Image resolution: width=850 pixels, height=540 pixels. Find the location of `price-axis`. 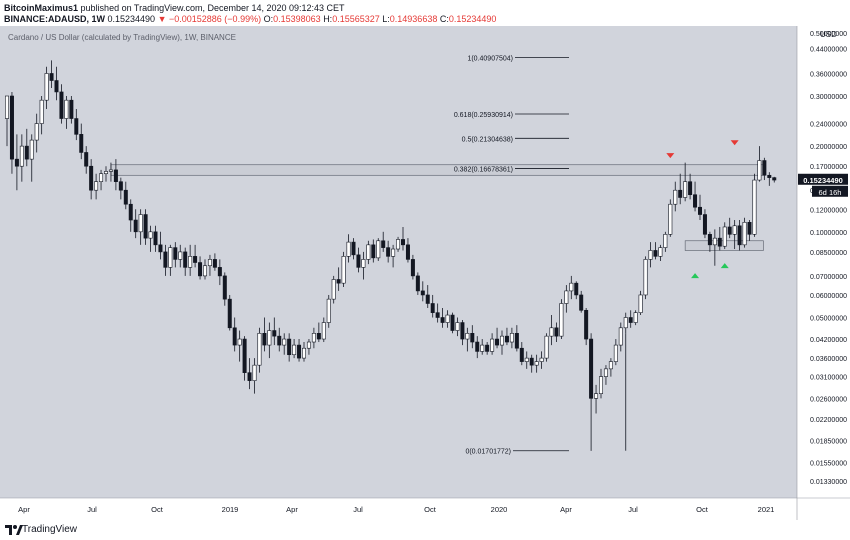

price-axis is located at coordinates (823, 273).